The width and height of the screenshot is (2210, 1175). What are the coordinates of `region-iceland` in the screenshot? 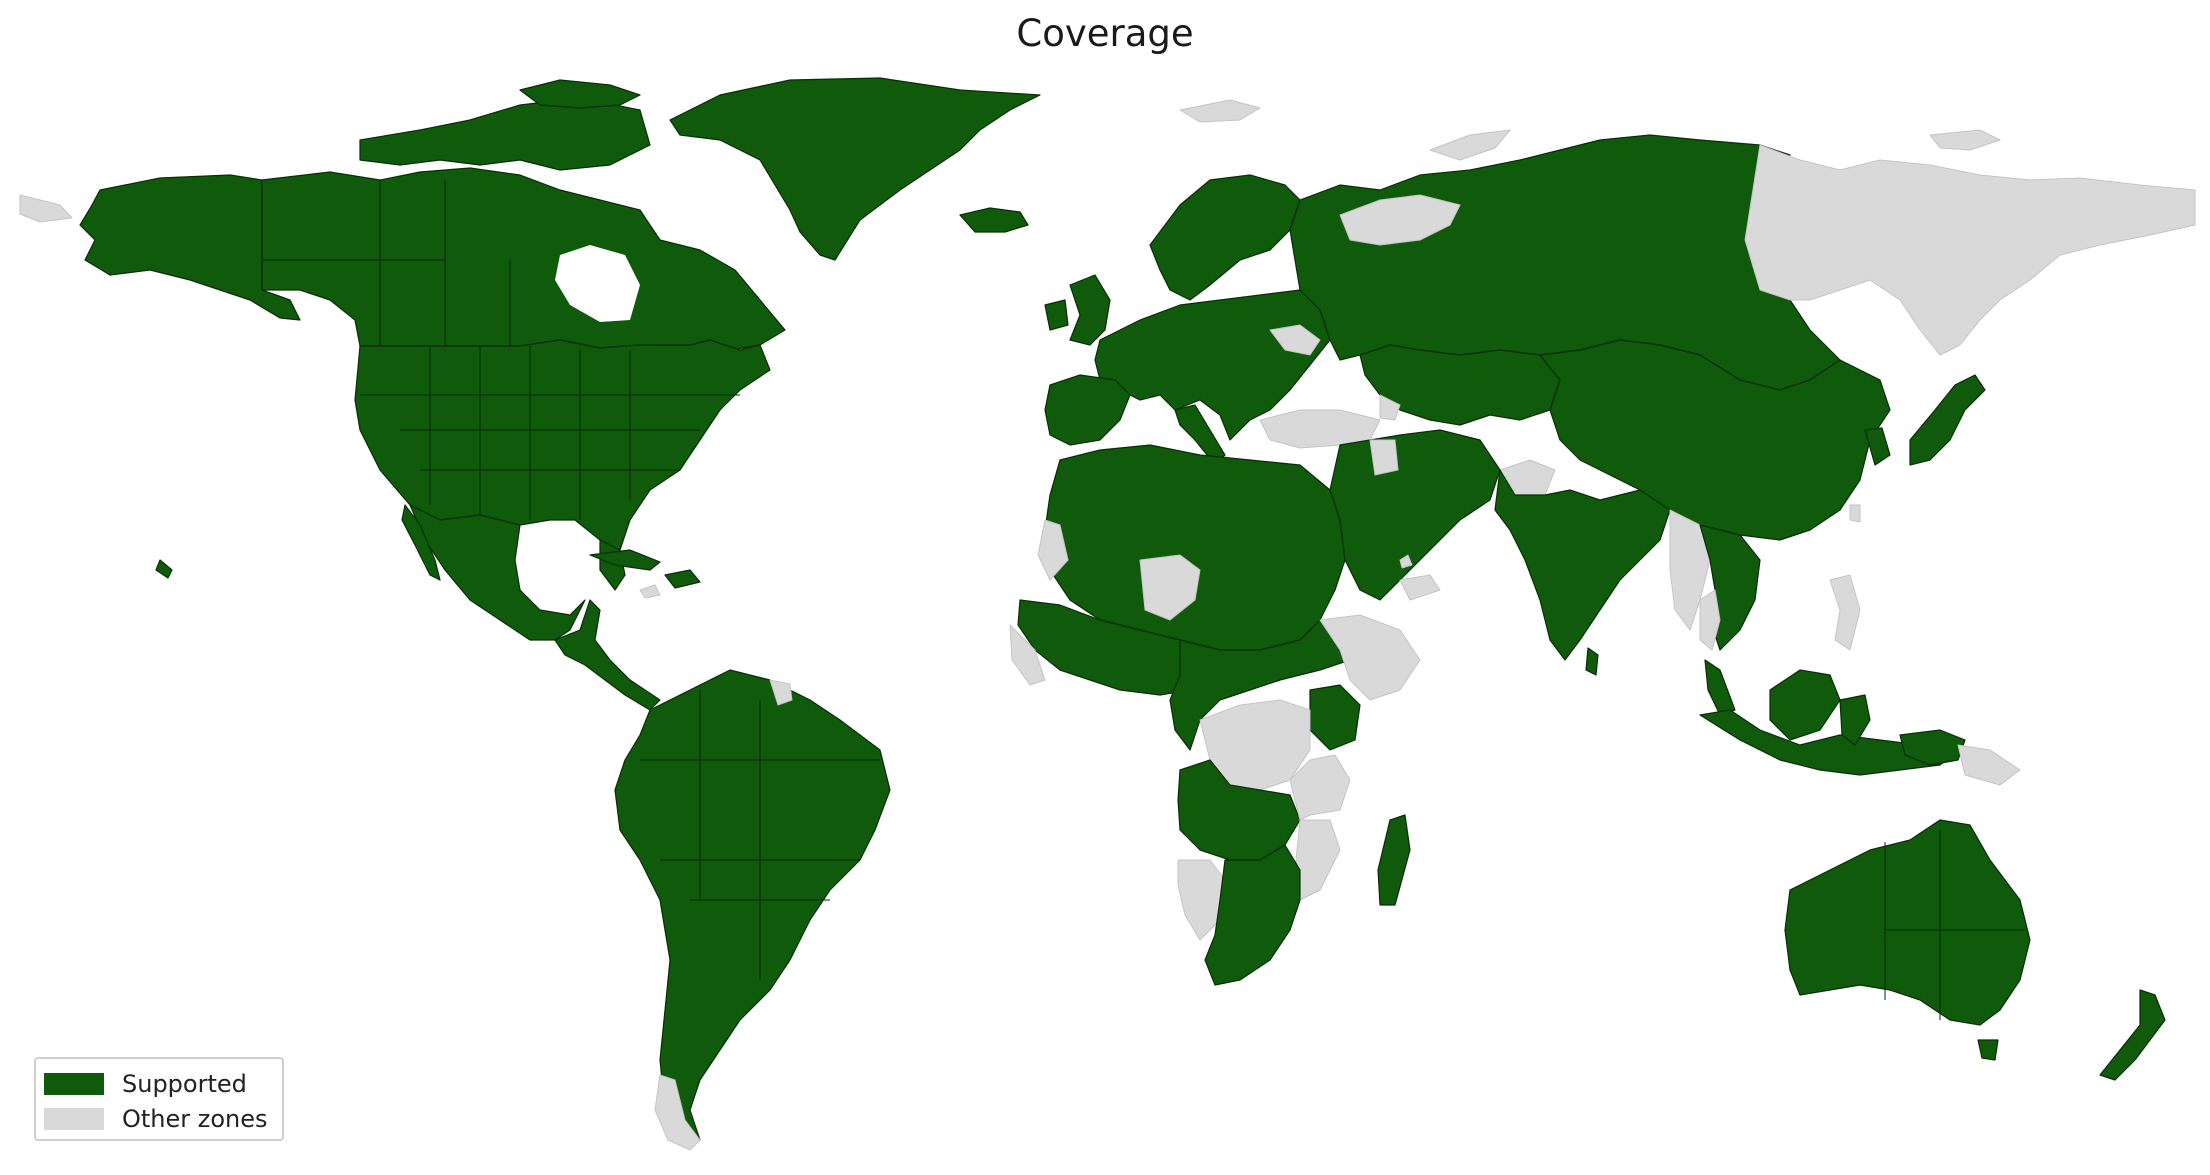 It's located at (994, 220).